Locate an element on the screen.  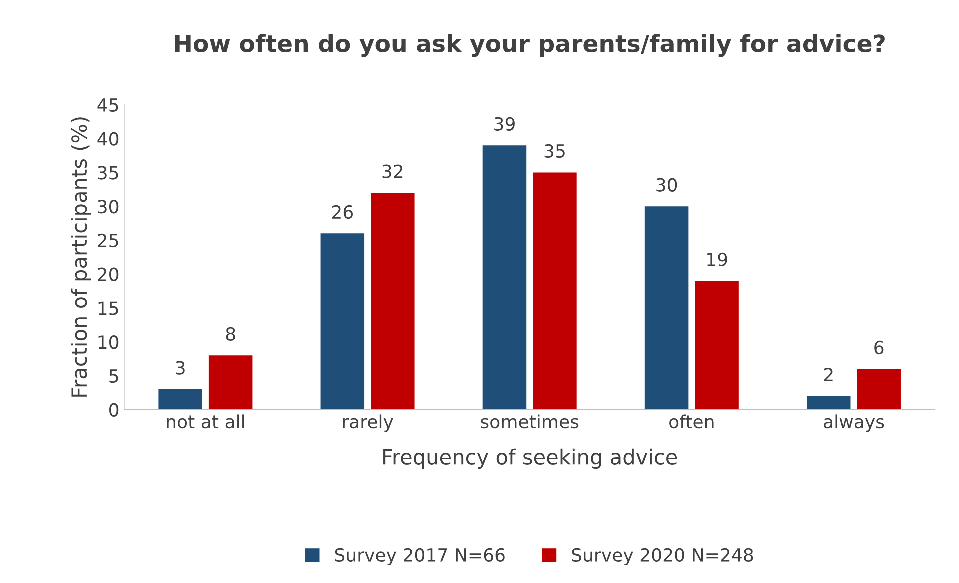
y-axis-title: Fraction of participants (%) is located at coordinates (81, 257).